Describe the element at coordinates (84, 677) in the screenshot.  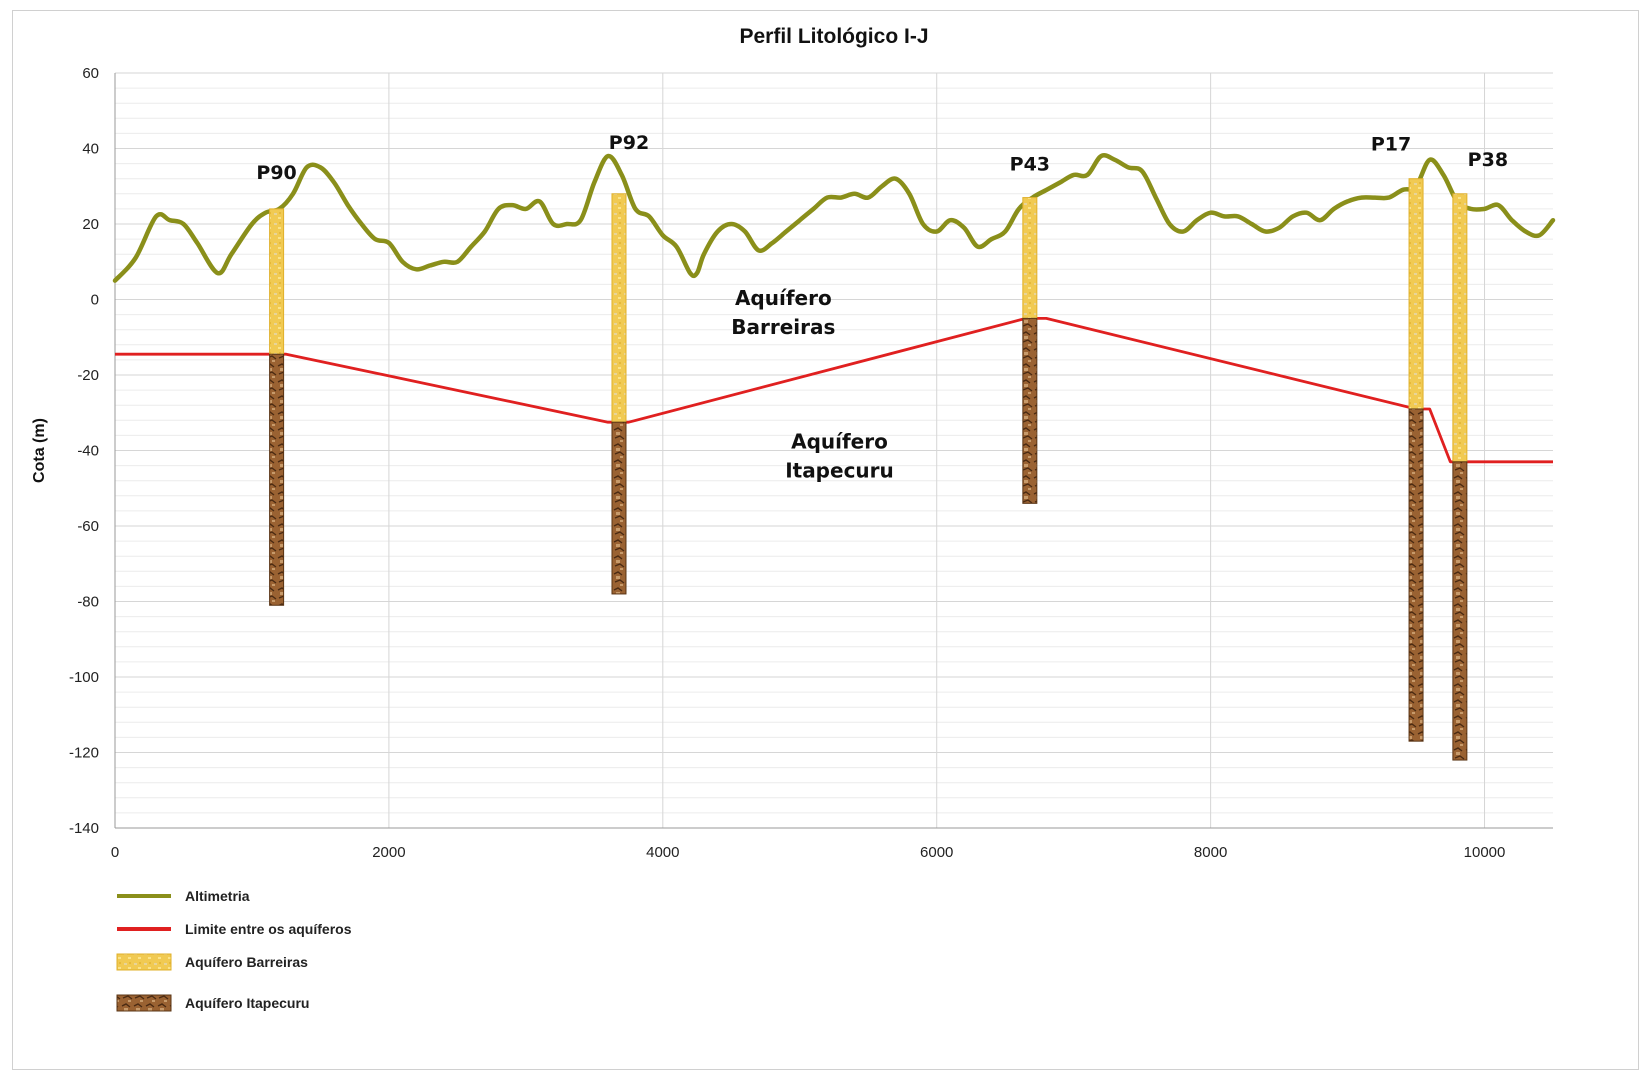
I see `y-tick-label: -100` at that location.